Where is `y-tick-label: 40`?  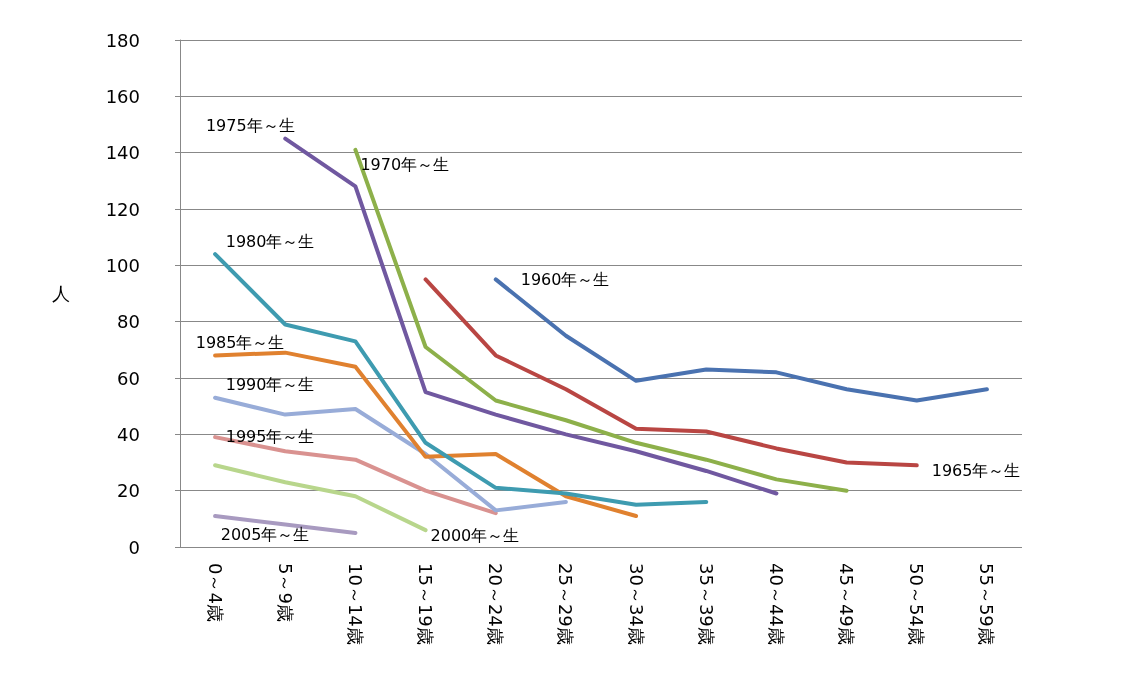 y-tick-label: 40 is located at coordinates (128, 434).